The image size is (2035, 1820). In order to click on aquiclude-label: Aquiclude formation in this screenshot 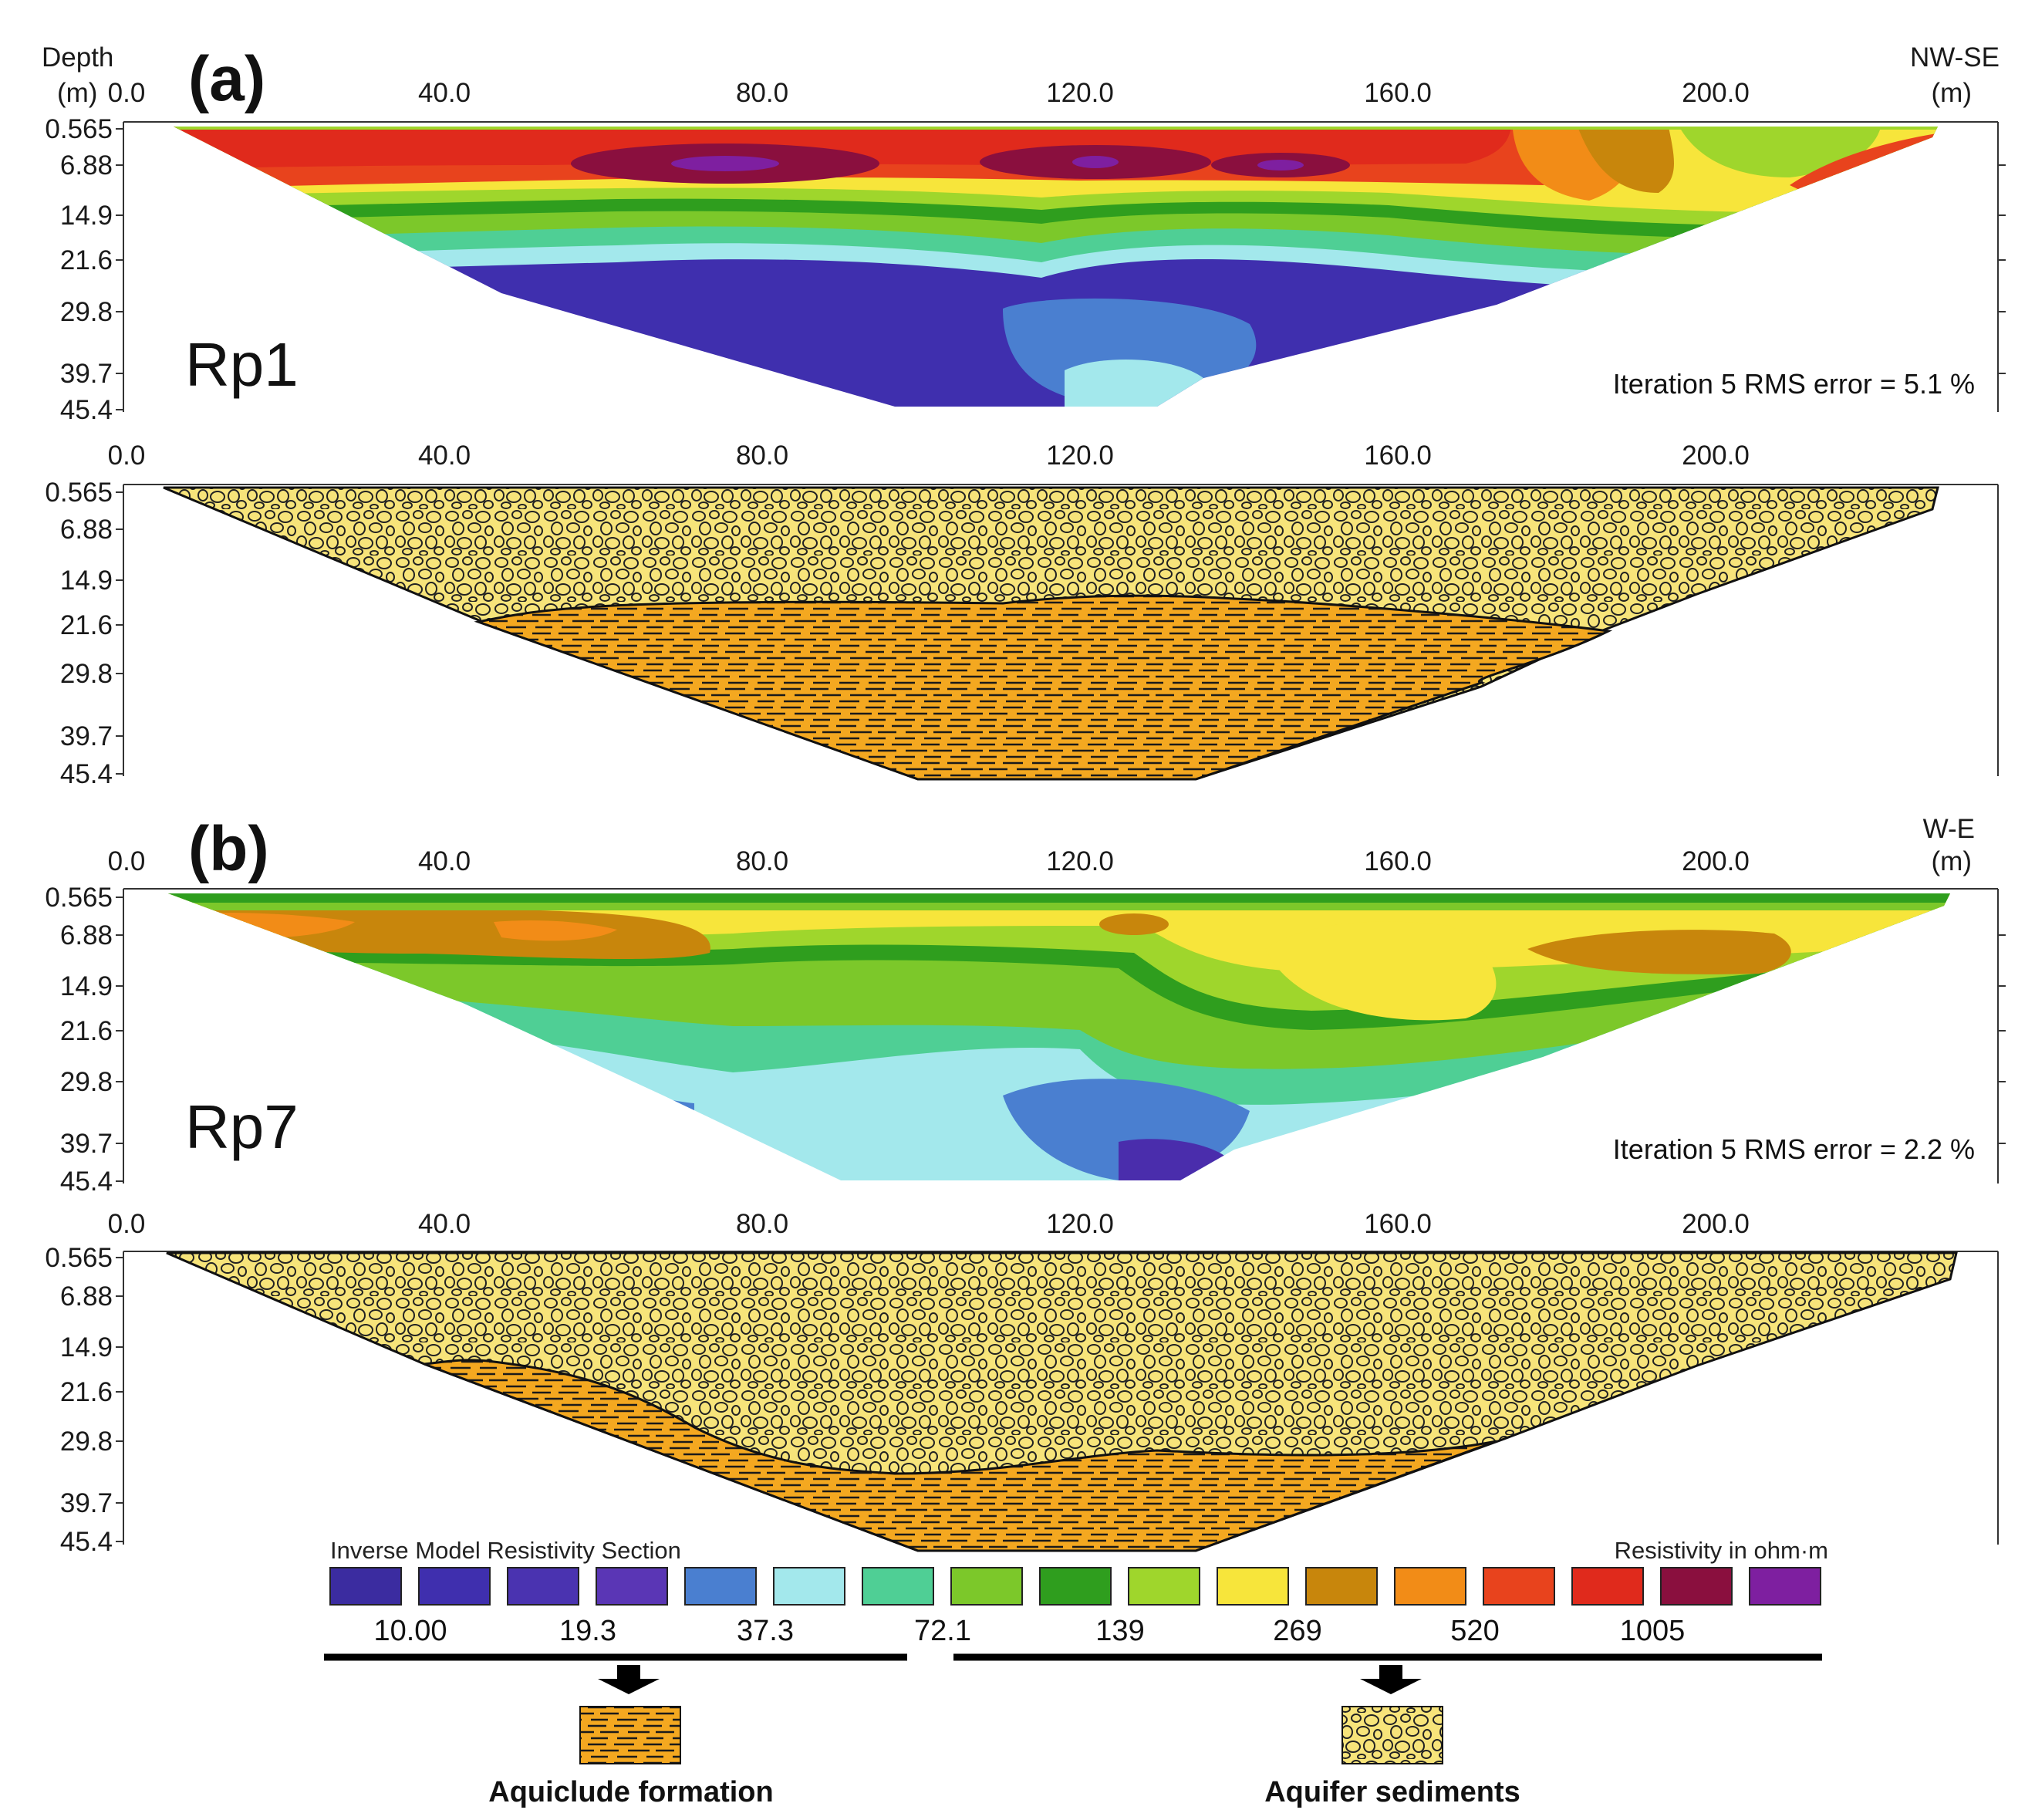, I will do `click(630, 1792)`.